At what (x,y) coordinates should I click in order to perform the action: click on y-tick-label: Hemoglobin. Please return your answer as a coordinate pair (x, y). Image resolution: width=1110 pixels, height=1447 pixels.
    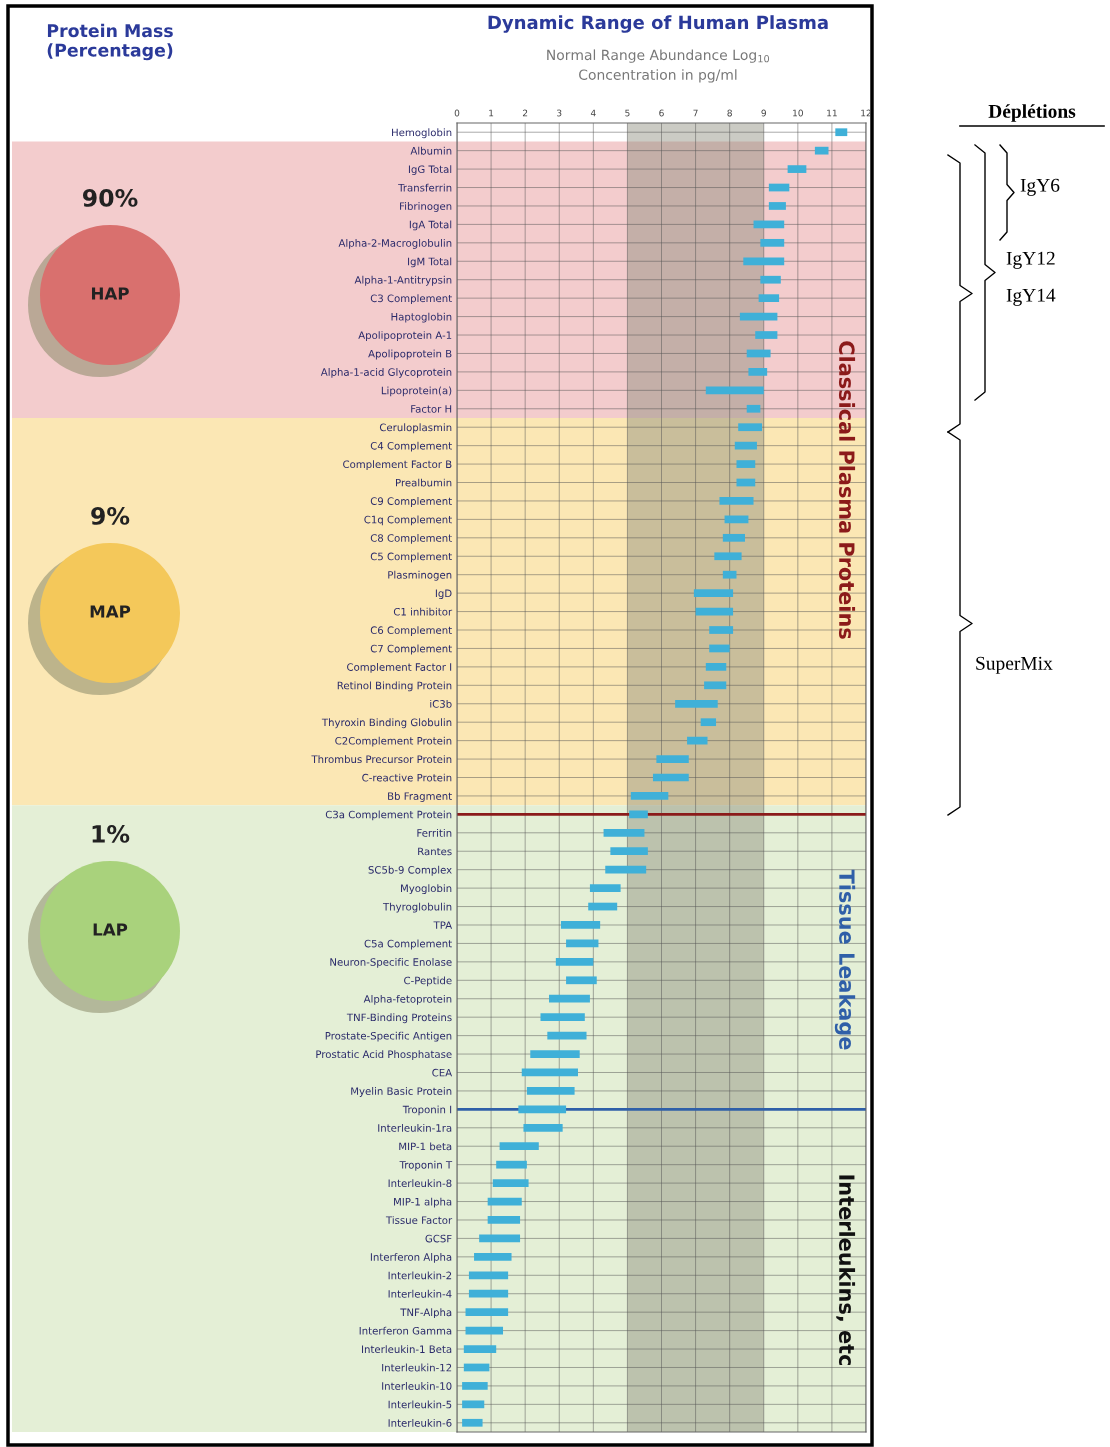
    Looking at the image, I should click on (422, 133).